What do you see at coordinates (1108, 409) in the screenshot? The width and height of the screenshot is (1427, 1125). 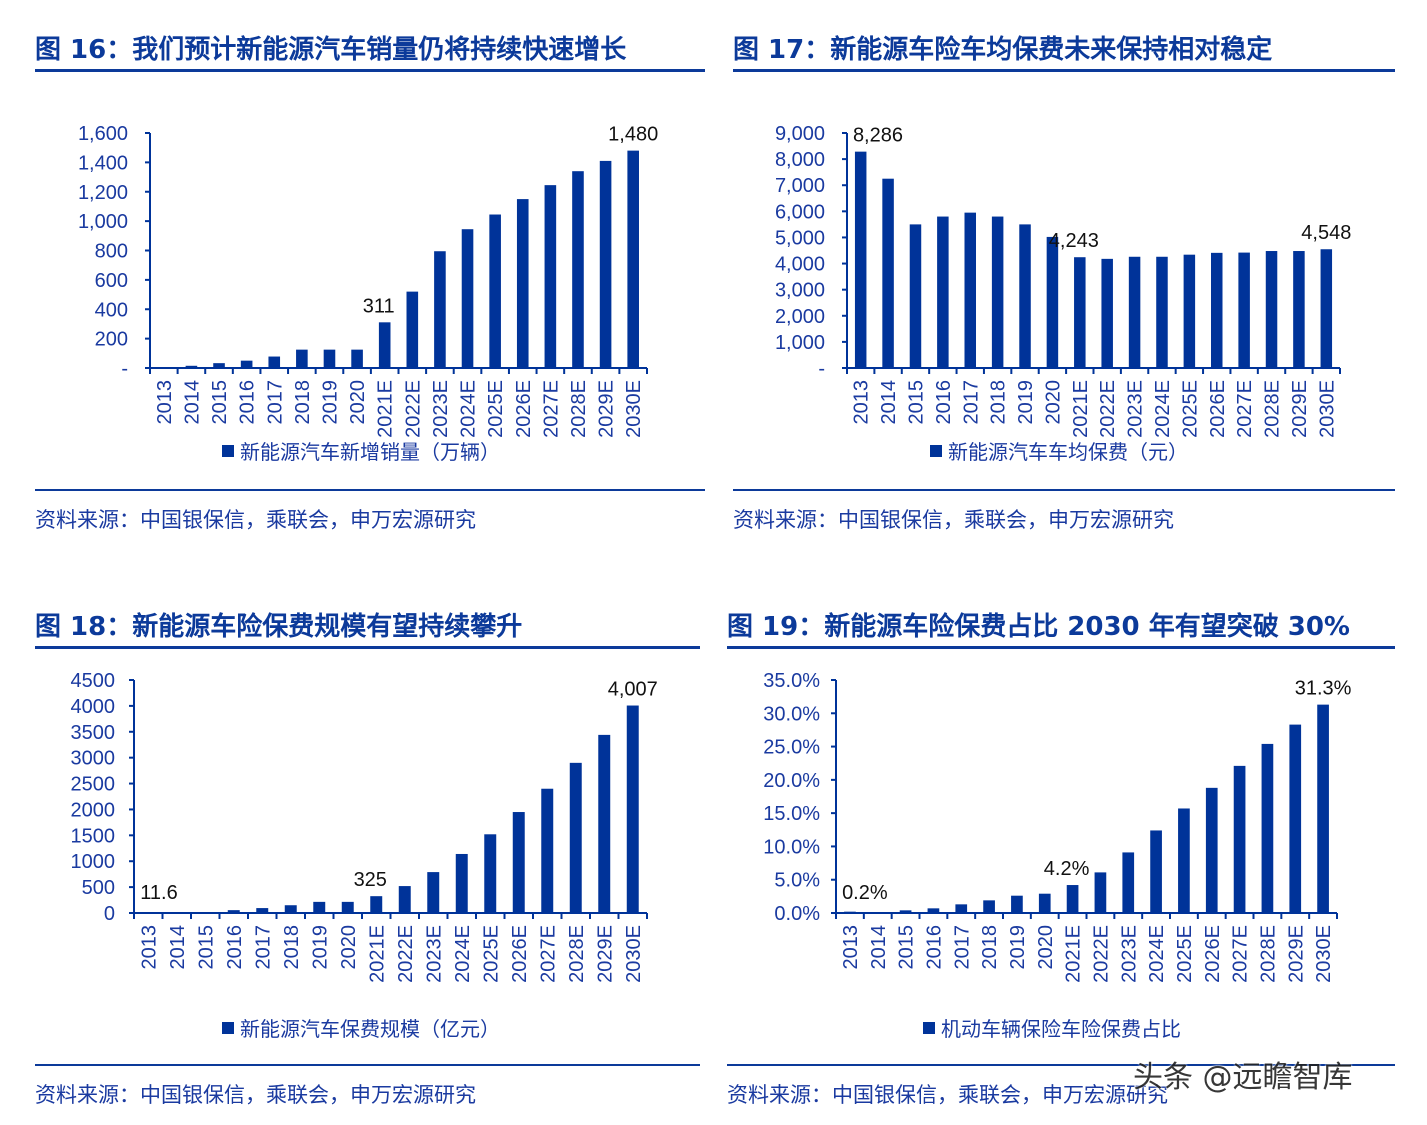 I see `x-tick-label: 2022E` at bounding box center [1108, 409].